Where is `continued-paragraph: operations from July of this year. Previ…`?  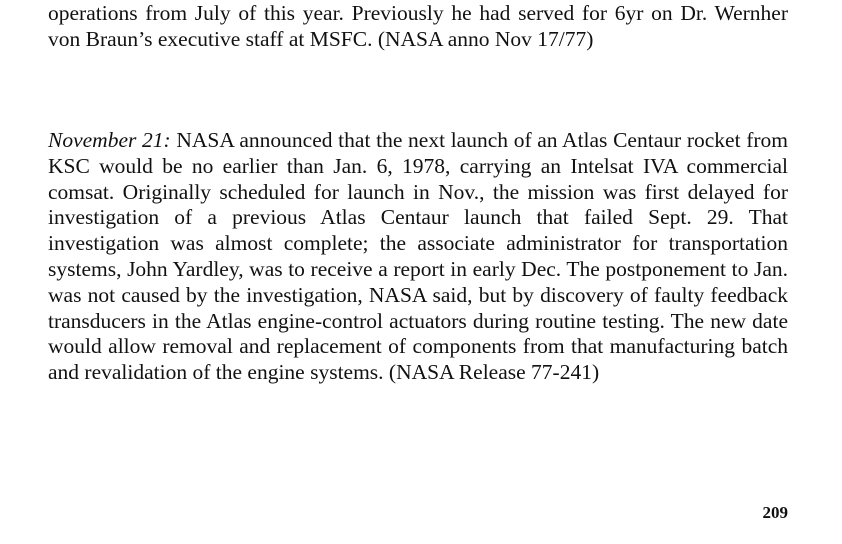 continued-paragraph: operations from July of this year. Previ… is located at coordinates (418, 26).